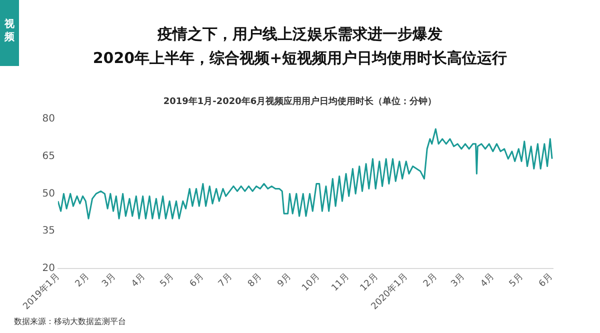 Image resolution: width=600 pixels, height=333 pixels. What do you see at coordinates (369, 283) in the screenshot?
I see `x-tick-label: 12月` at bounding box center [369, 283].